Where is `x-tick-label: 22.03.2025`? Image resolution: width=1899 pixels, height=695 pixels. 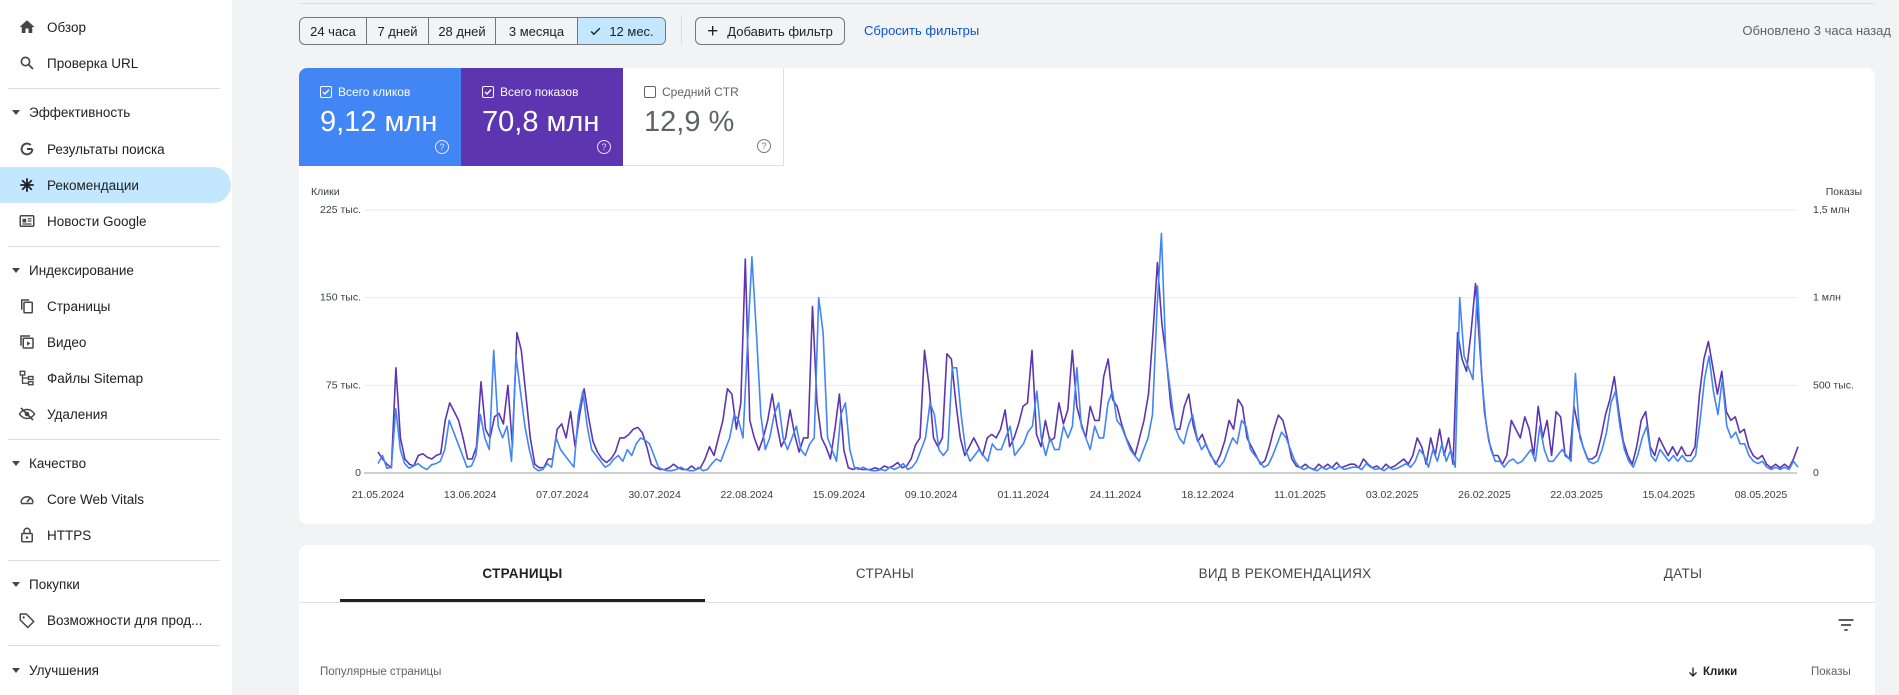 x-tick-label: 22.03.2025 is located at coordinates (1576, 495).